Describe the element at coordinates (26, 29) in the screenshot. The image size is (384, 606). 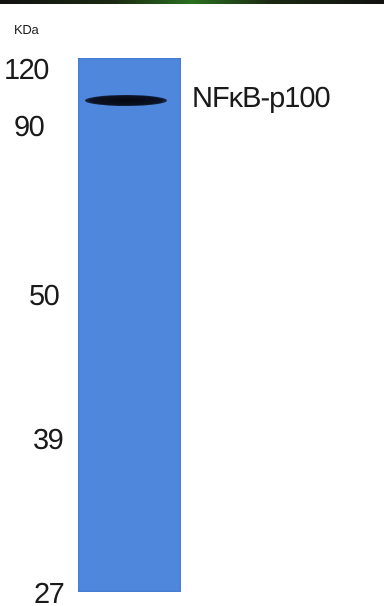
I see `unit-label: KDa` at that location.